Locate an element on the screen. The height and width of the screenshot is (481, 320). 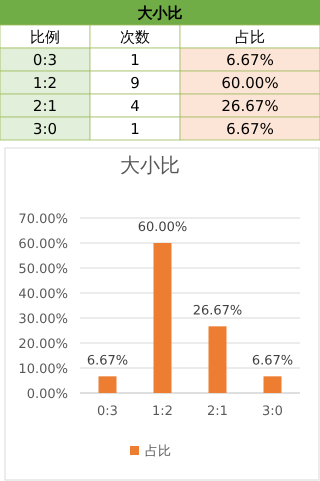
x-tick-label: 0:3 is located at coordinates (107, 411).